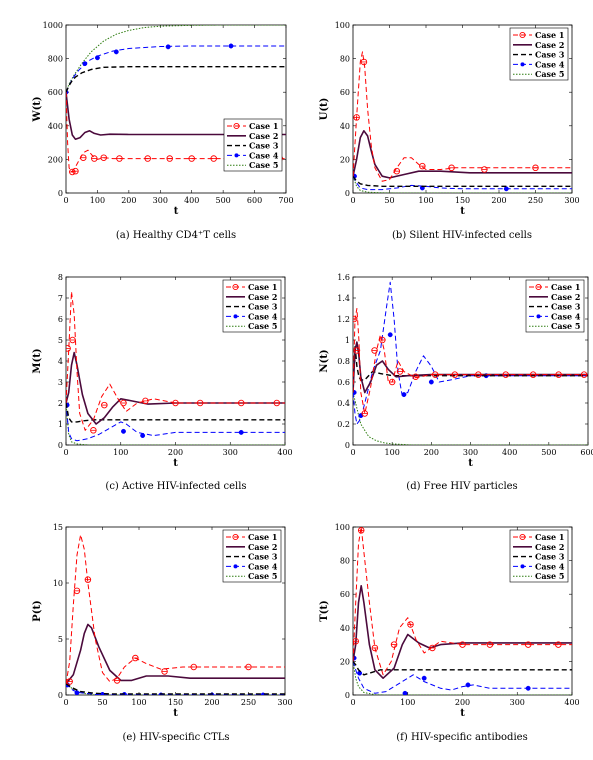 The height and width of the screenshot is (760, 593). Describe the element at coordinates (586, 452) in the screenshot. I see `x-tick-label: 600` at that location.